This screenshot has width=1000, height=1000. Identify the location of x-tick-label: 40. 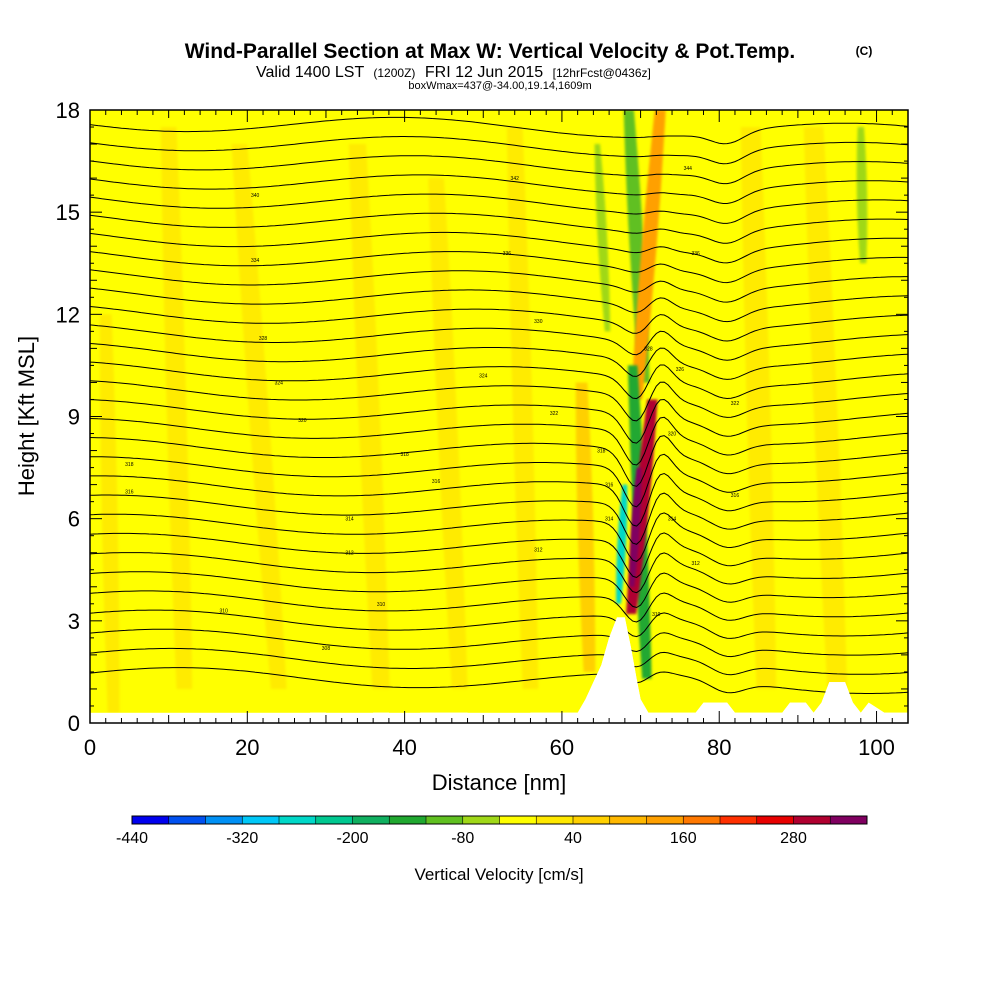
(404, 747).